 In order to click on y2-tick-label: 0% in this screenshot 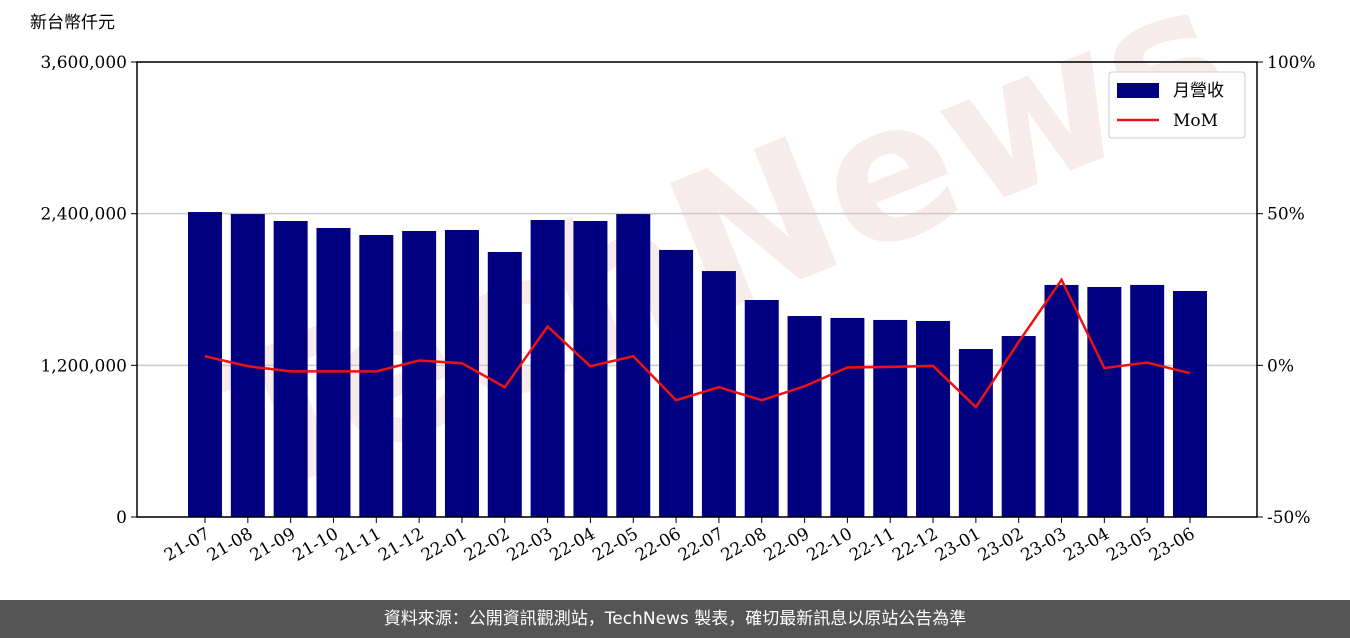, I will do `click(1280, 366)`.